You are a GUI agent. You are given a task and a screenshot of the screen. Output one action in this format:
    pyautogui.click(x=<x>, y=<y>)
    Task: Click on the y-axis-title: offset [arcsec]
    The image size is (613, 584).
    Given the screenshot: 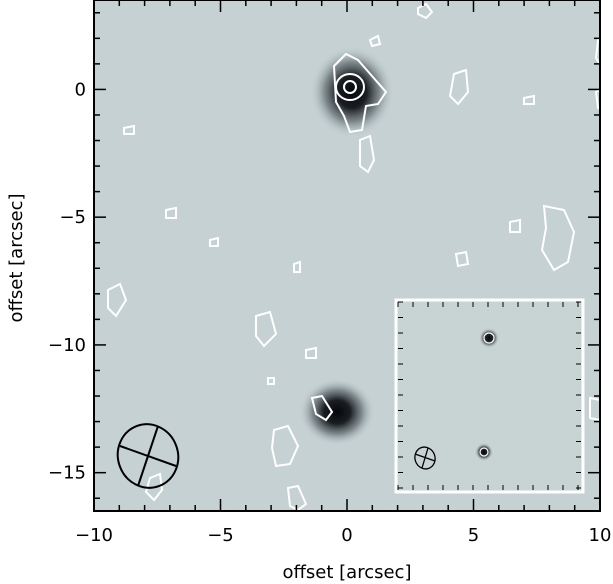 What is the action you would take?
    pyautogui.click(x=16, y=258)
    